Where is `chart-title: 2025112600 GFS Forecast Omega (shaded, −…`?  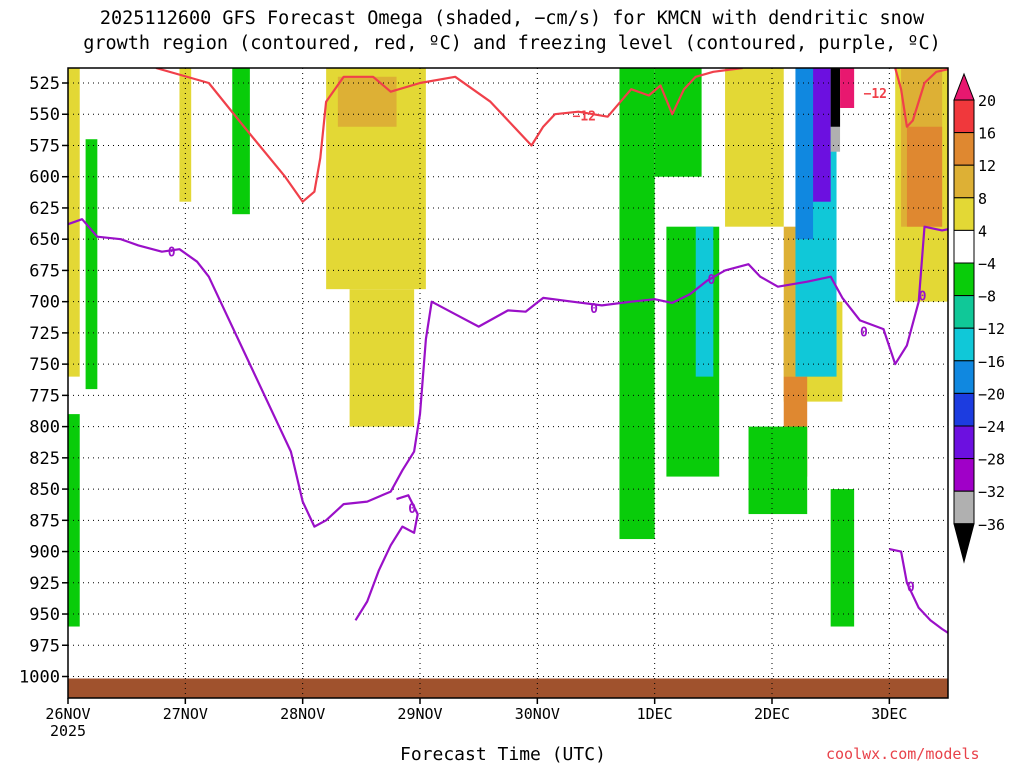 chart-title: 2025112600 GFS Forecast Omega (shaded, −… is located at coordinates (512, 31).